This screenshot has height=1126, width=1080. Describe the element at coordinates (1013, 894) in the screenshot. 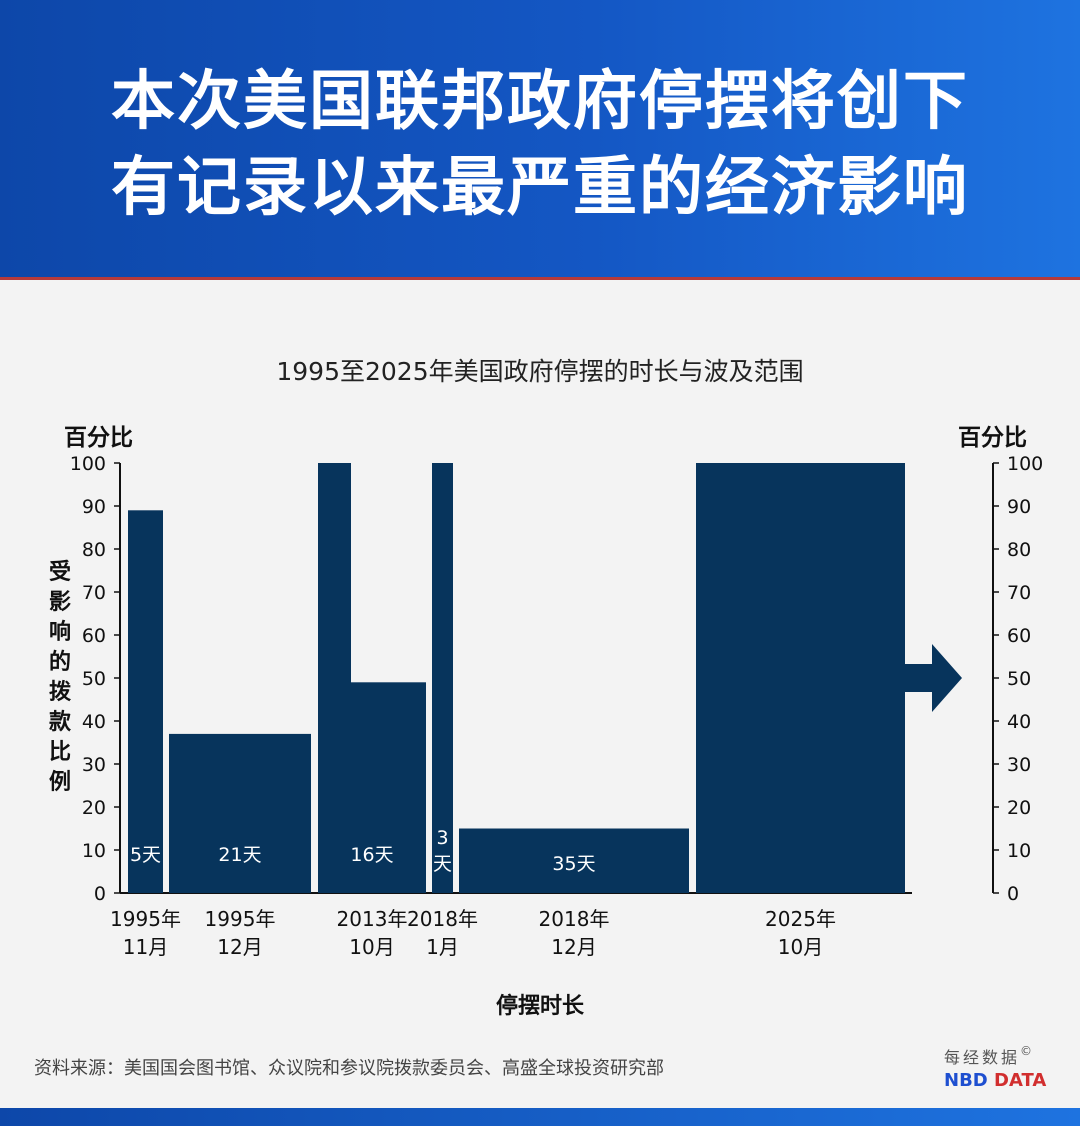

I see `y-tick-label-right: 0` at that location.